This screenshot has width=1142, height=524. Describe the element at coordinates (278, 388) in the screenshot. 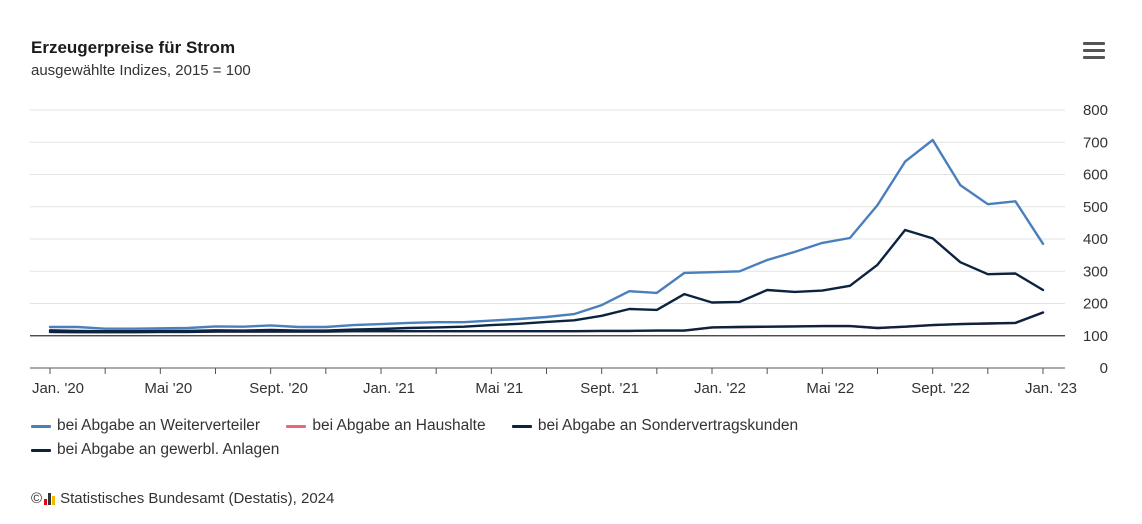

I see `x-tick-label: Sept. '20` at that location.